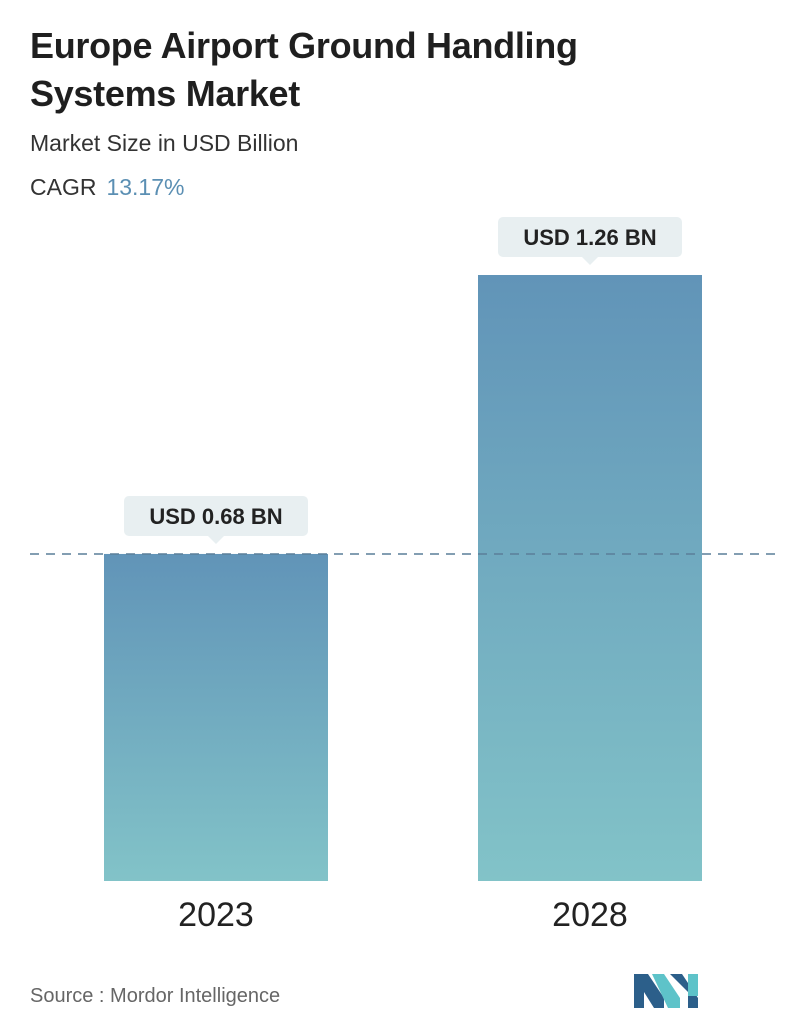 The height and width of the screenshot is (1034, 796). I want to click on x-tick-label-2023: 2023, so click(216, 915).